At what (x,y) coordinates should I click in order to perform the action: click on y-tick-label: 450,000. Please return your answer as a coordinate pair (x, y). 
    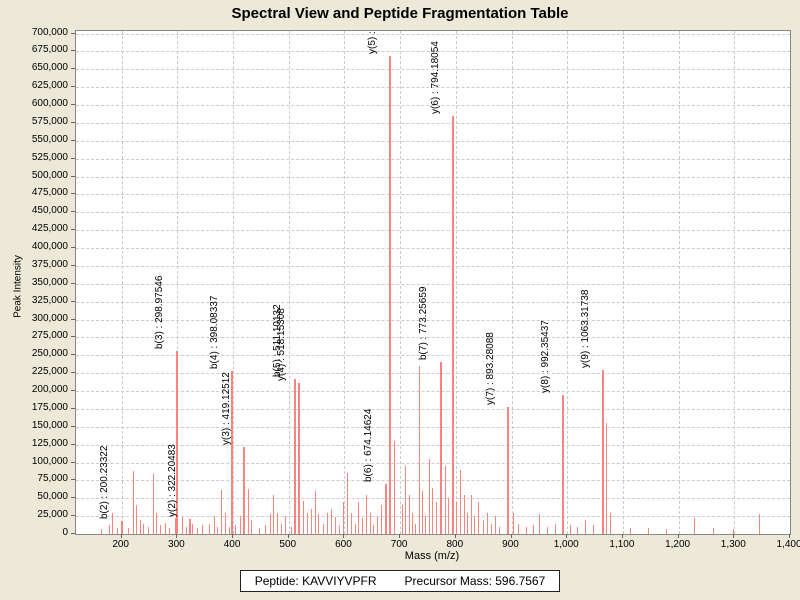
    Looking at the image, I should click on (49, 211).